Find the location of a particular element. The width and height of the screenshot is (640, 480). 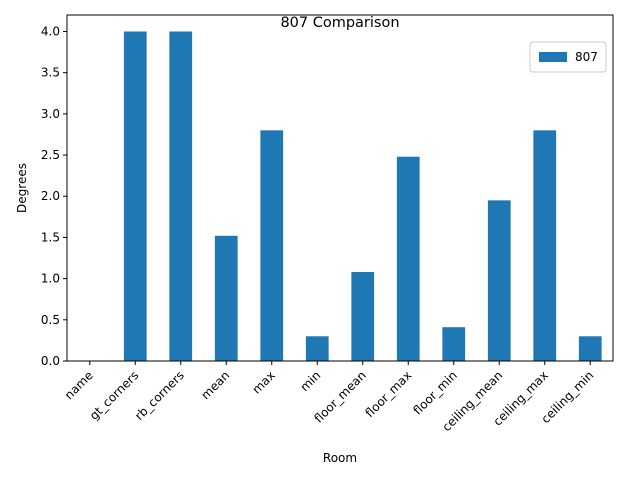

y-tick-label: 2.0 is located at coordinates (50, 196).